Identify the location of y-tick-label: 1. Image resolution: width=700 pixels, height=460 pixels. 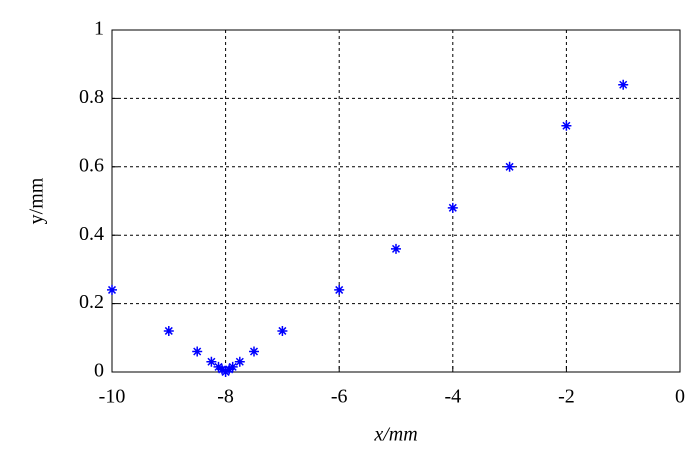
(99, 29).